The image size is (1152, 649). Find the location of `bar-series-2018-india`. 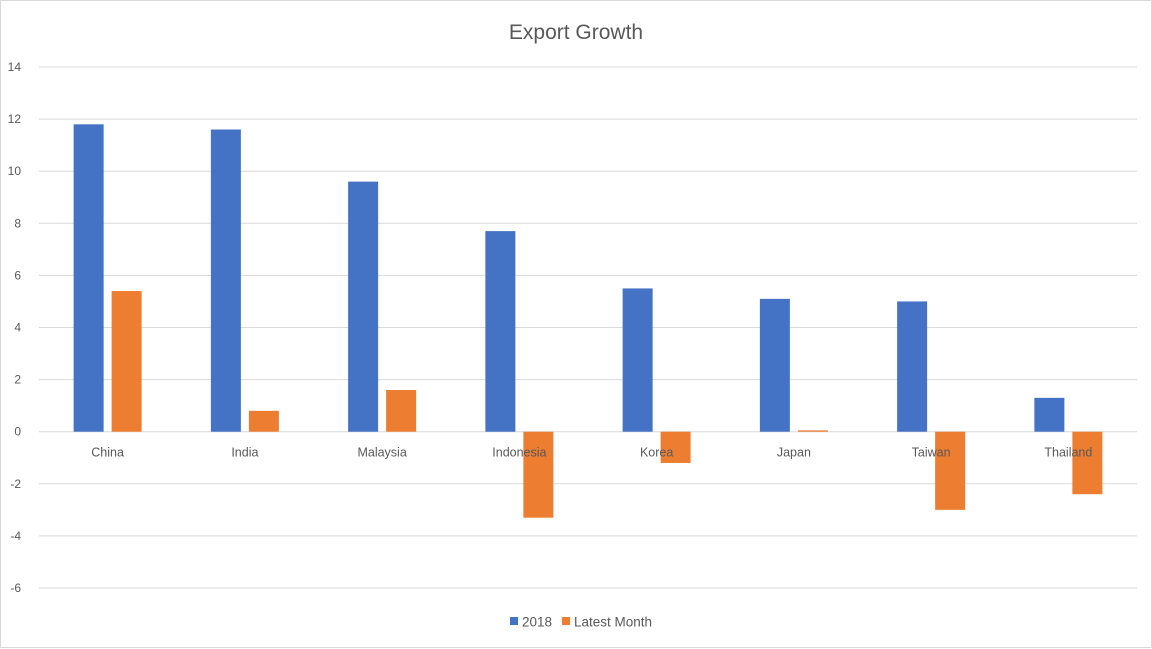

bar-series-2018-india is located at coordinates (225, 280).